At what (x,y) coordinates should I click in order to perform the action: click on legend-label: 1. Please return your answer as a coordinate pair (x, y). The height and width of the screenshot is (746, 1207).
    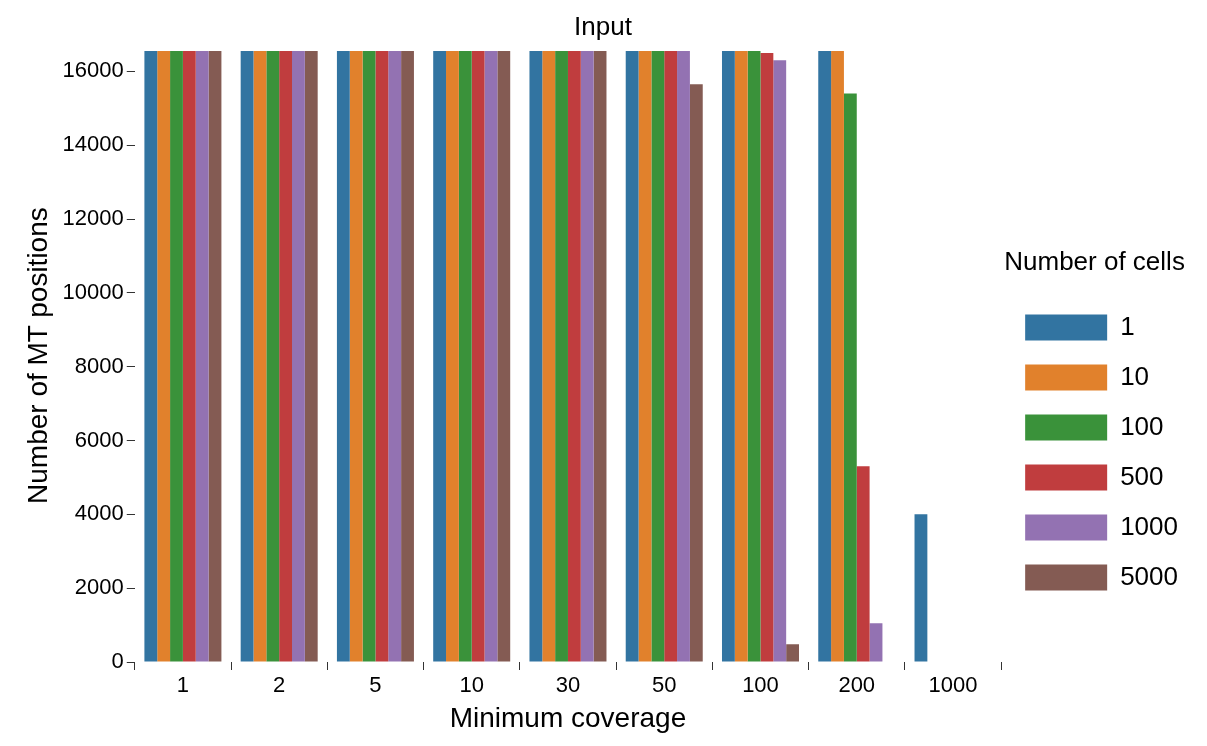
    Looking at the image, I should click on (1127, 325).